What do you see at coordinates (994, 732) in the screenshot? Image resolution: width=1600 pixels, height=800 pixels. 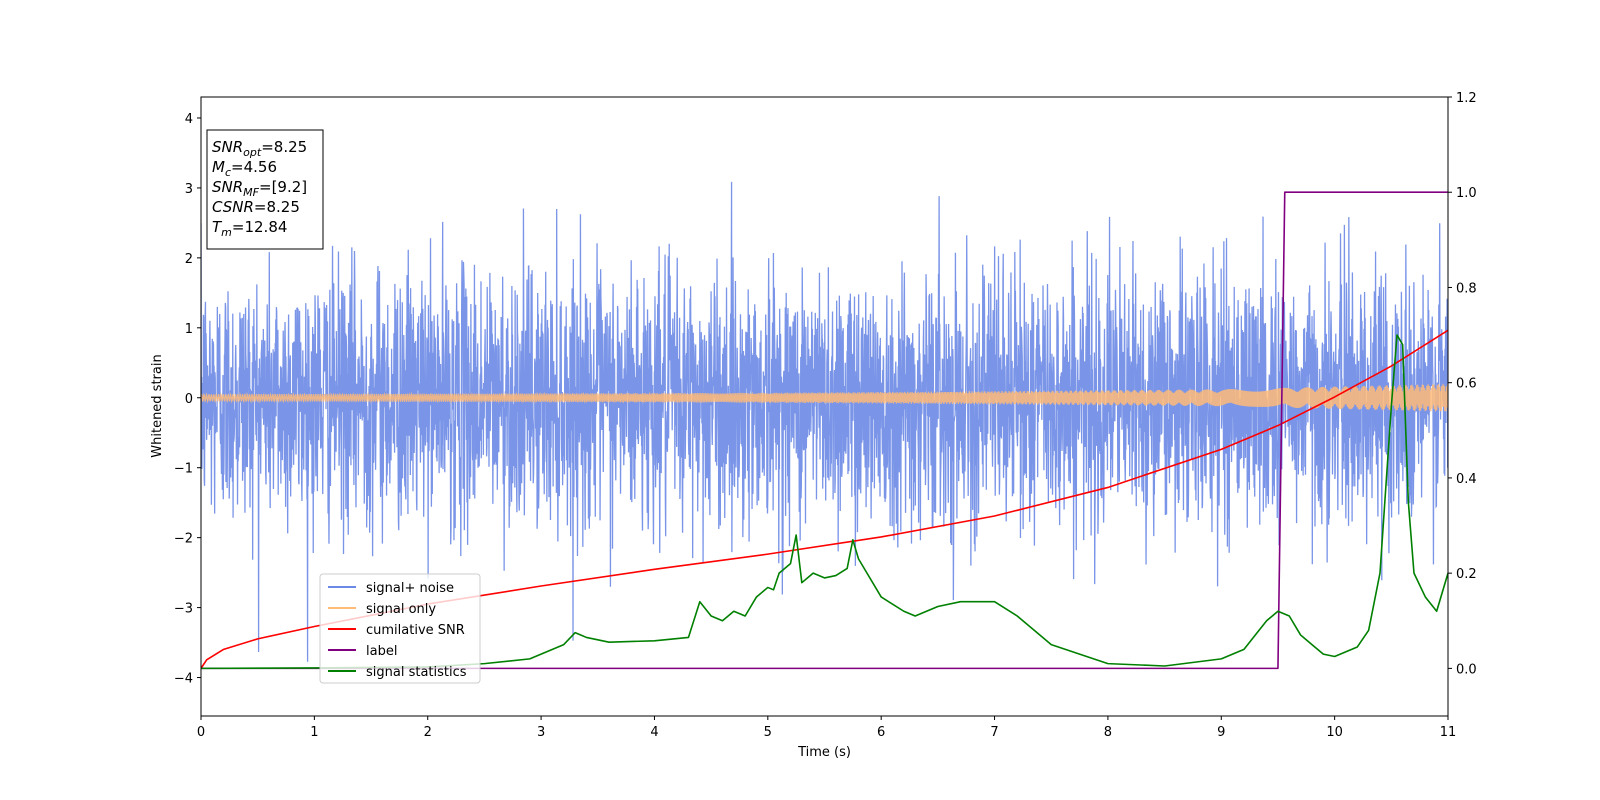 I see `x-tick-label: 7` at bounding box center [994, 732].